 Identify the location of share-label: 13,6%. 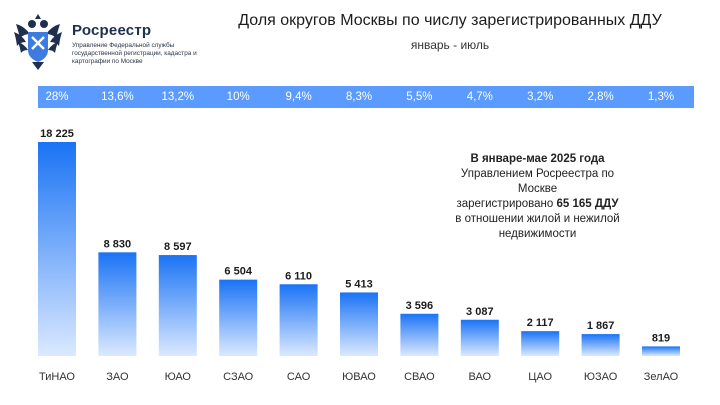
(117, 97).